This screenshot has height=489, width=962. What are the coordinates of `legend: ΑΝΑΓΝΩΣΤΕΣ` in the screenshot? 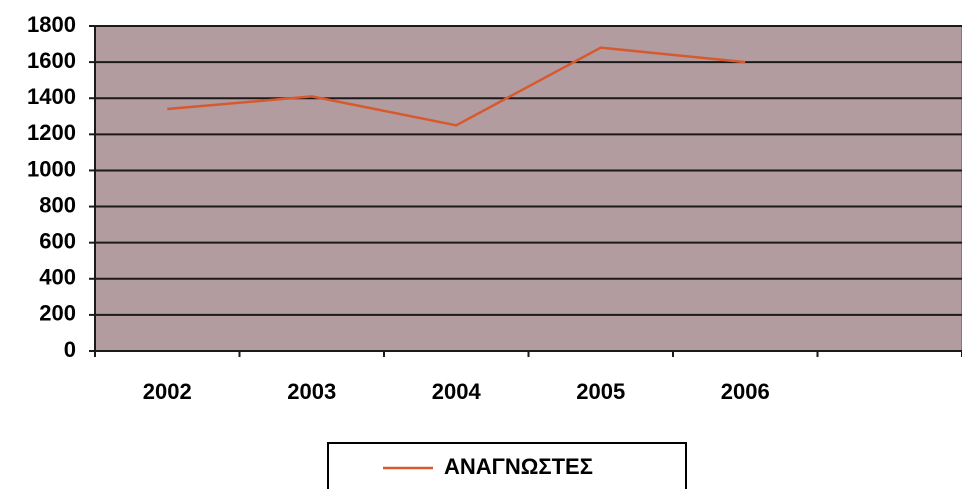 It's located at (507, 465).